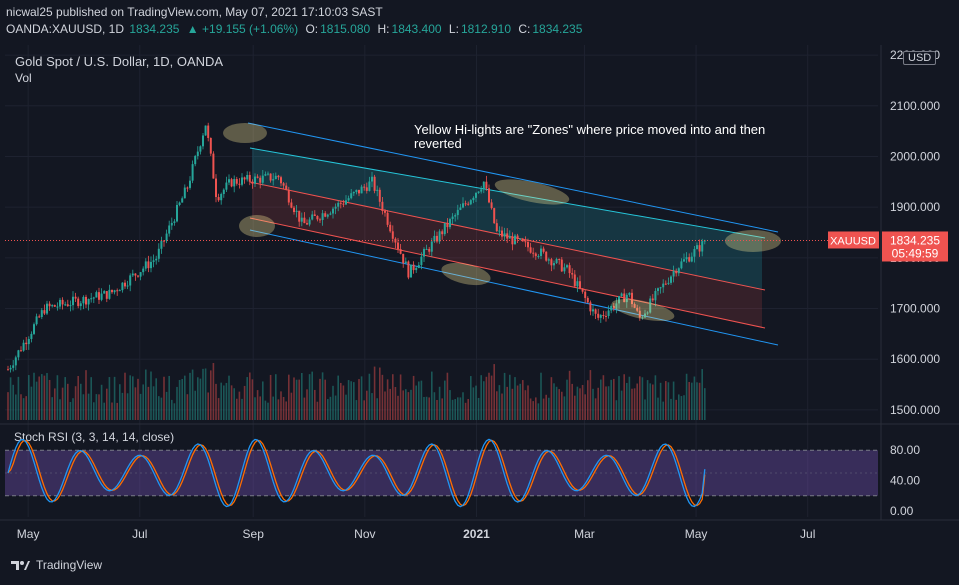  I want to click on open-label: O:, so click(312, 29).